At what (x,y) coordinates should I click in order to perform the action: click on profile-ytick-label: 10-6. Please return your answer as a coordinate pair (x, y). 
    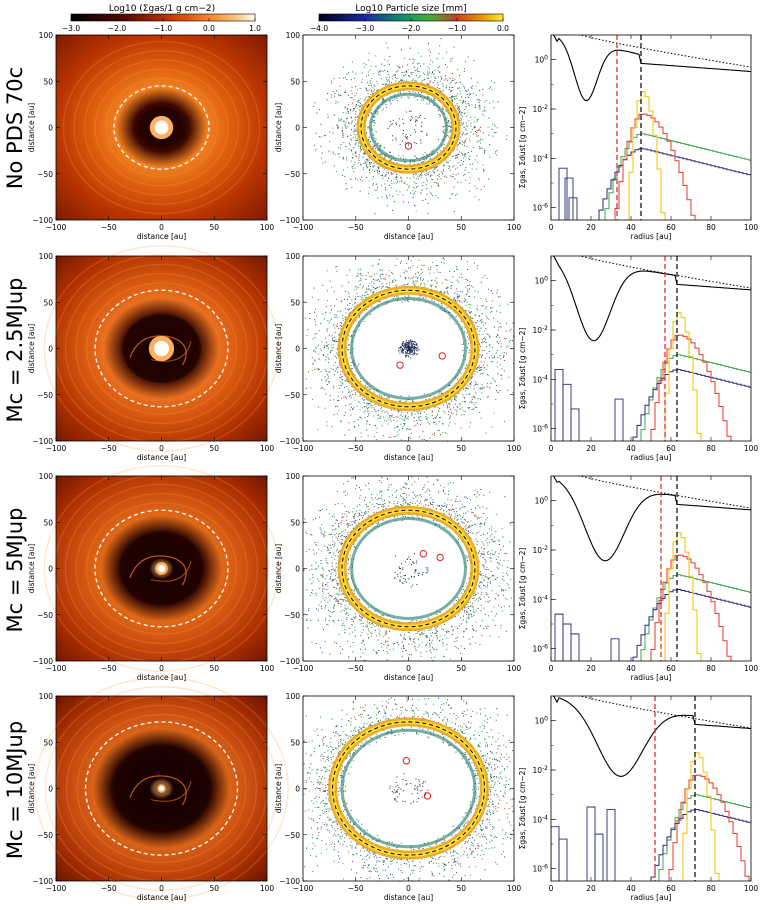
    Looking at the image, I should click on (540, 429).